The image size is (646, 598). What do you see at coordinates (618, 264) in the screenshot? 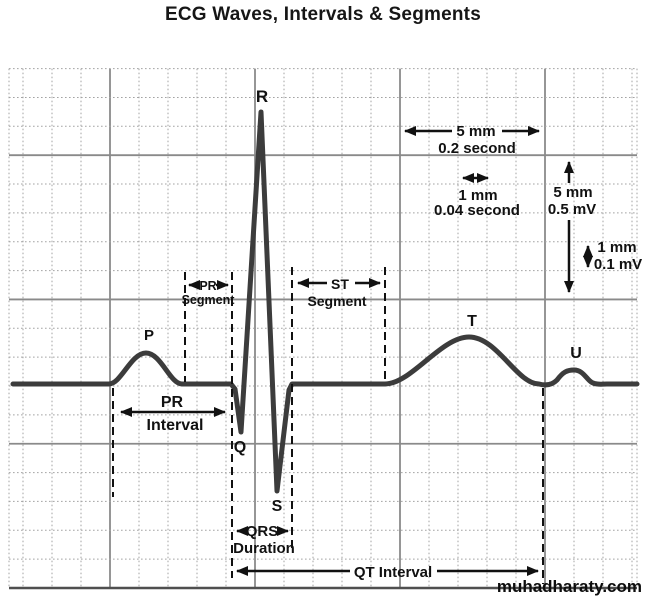
I see `voltage-minor-value-label: 0.1 mV` at bounding box center [618, 264].